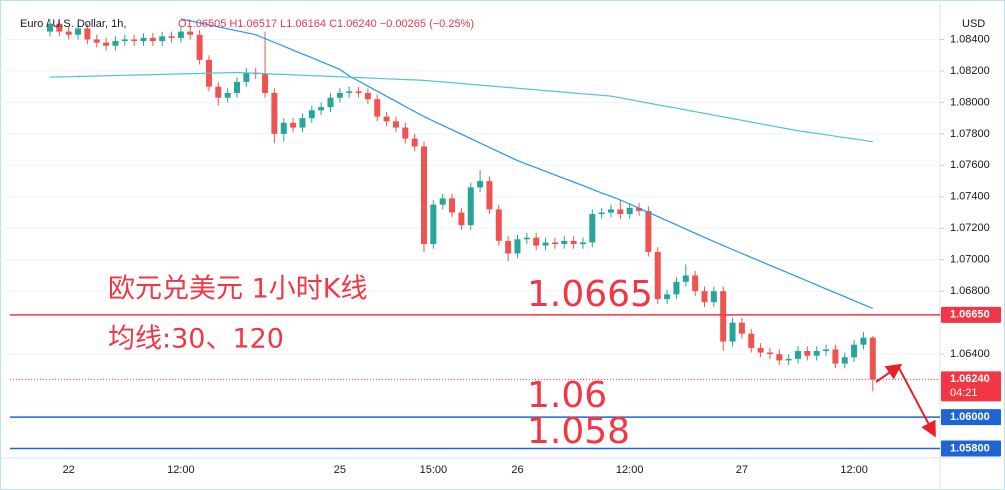 Image resolution: width=1005 pixels, height=490 pixels. Describe the element at coordinates (461, 107) in the screenshot. I see `moving-average` at that location.